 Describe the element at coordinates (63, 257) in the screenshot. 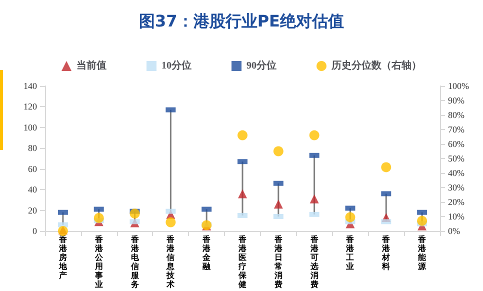

I see `x-tick-label: 香港房地产` at that location.